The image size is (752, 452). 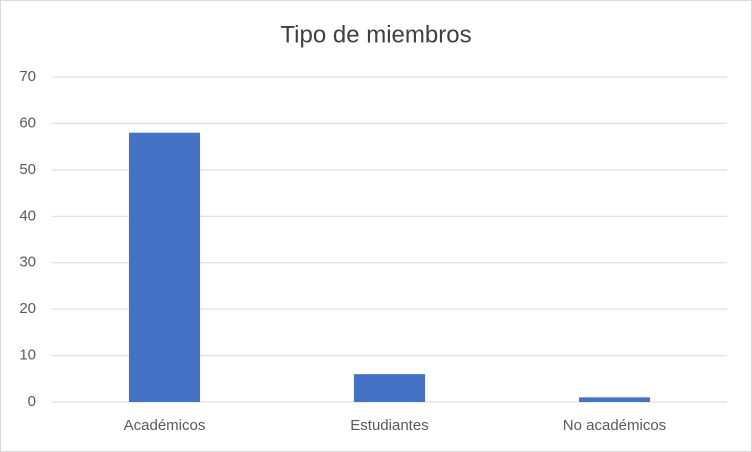 I want to click on y-tick-label: 20, so click(x=27, y=308).